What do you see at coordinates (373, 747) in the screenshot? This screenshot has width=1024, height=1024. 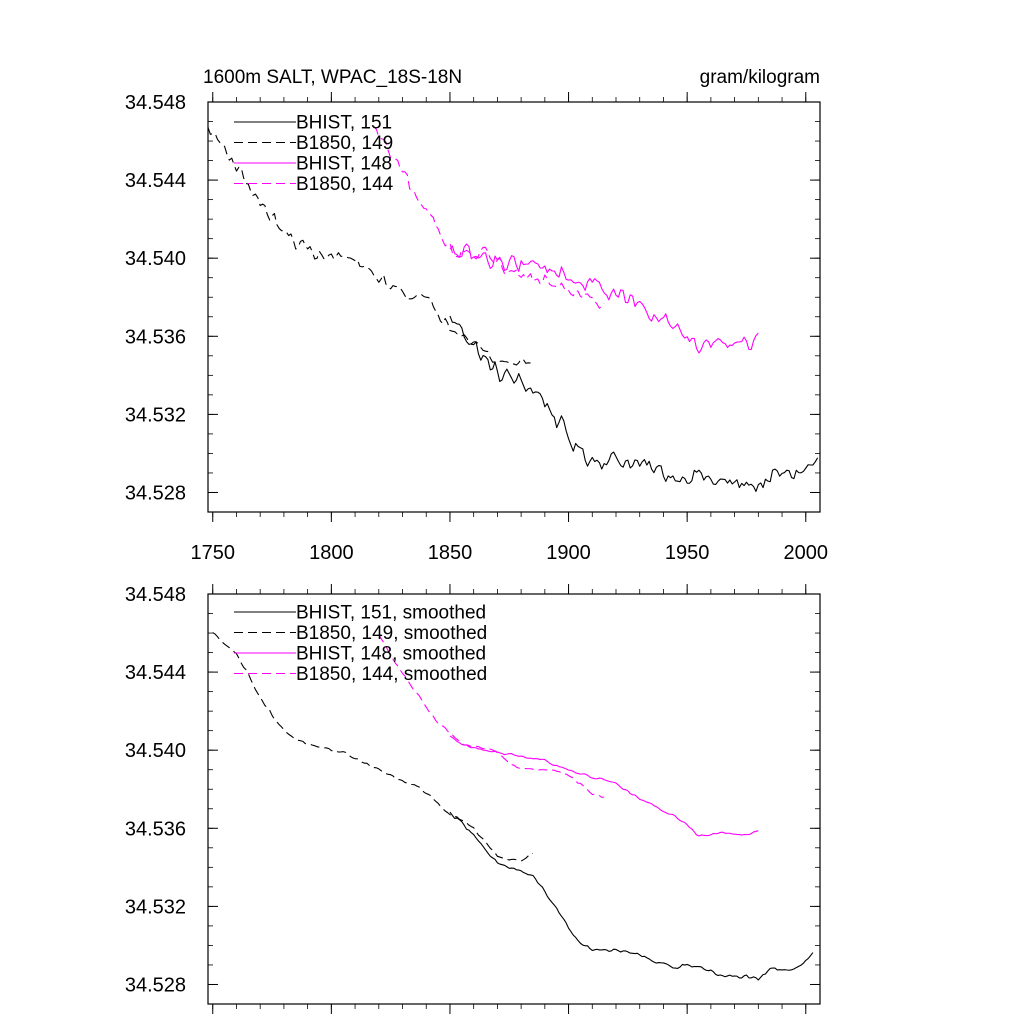 I see `series-line-b1850-149-smoothed` at bounding box center [373, 747].